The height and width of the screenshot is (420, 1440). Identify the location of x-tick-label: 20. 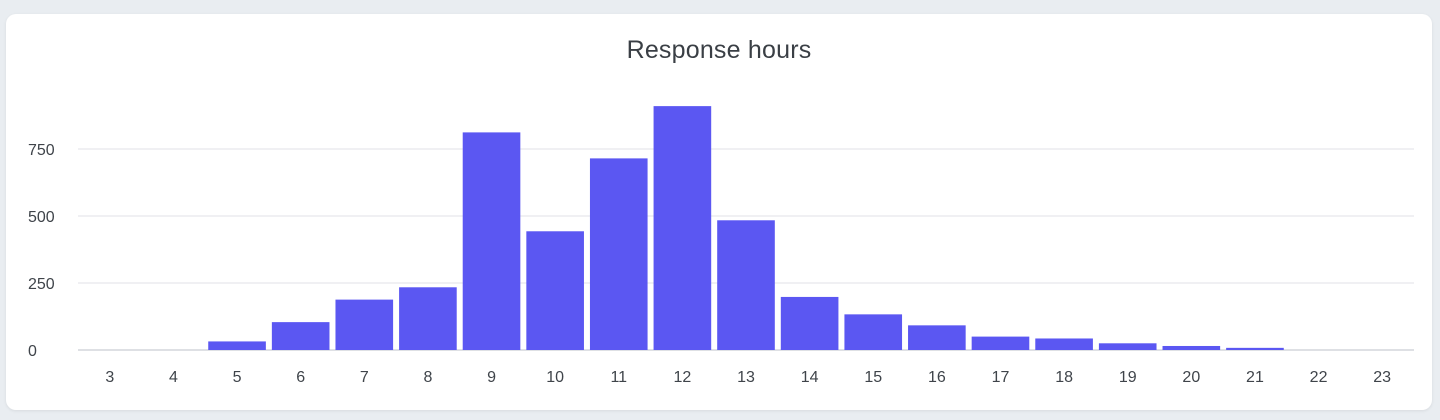
(1191, 377).